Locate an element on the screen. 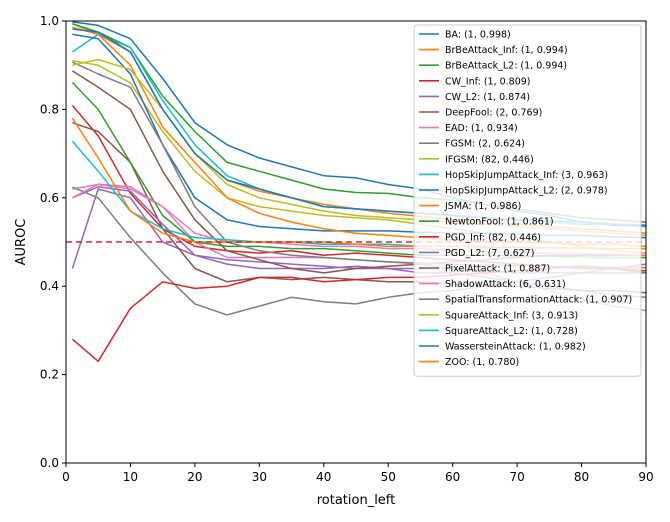 Image resolution: width=670 pixels, height=522 pixels. x-tick-label: 10 is located at coordinates (130, 477).